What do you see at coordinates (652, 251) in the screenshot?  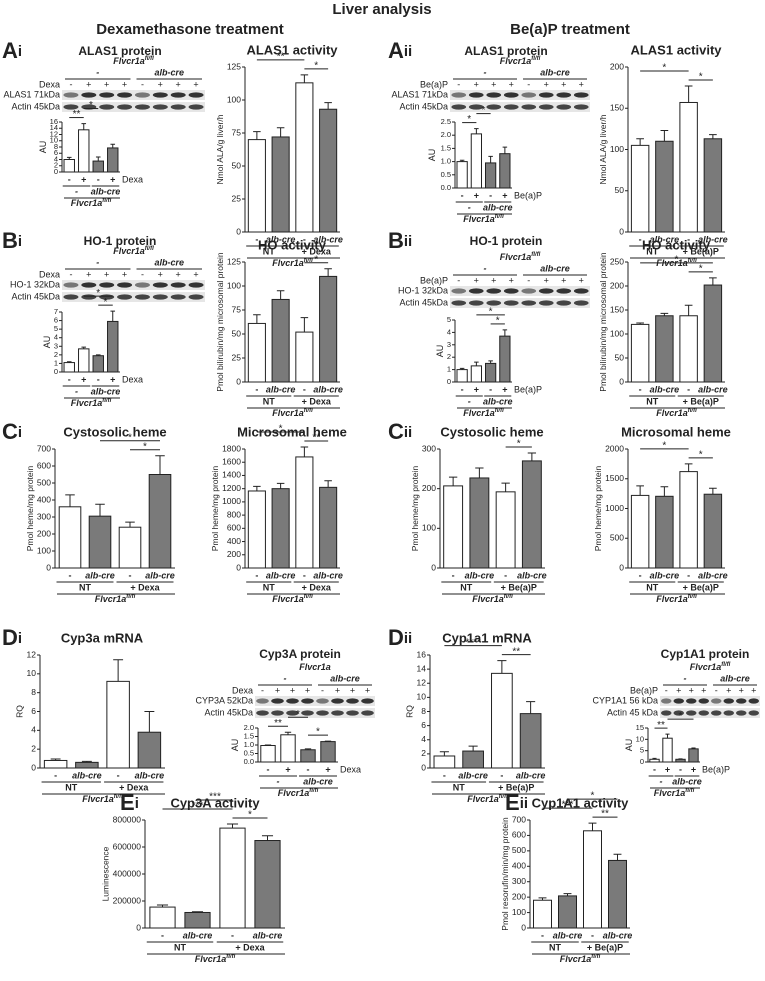 I see `group-label: NT` at bounding box center [652, 251].